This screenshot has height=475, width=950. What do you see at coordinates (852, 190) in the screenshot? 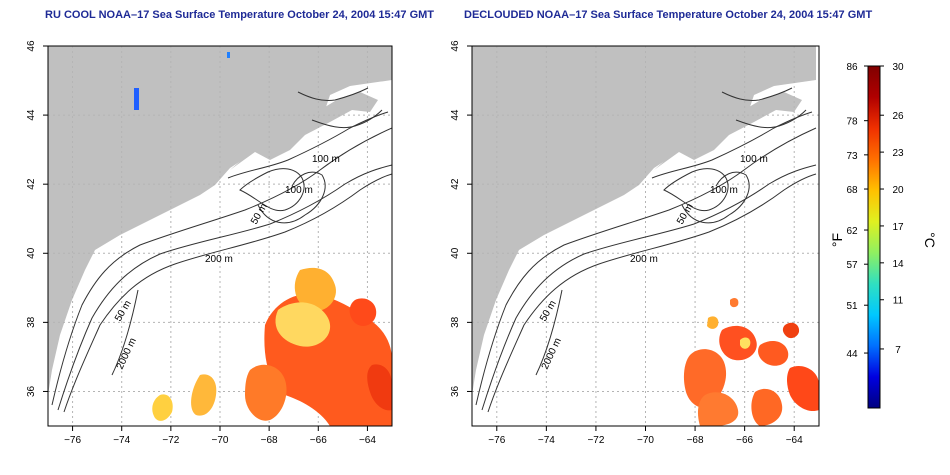
I see `fahrenheit-tick-label: 68` at bounding box center [852, 190].